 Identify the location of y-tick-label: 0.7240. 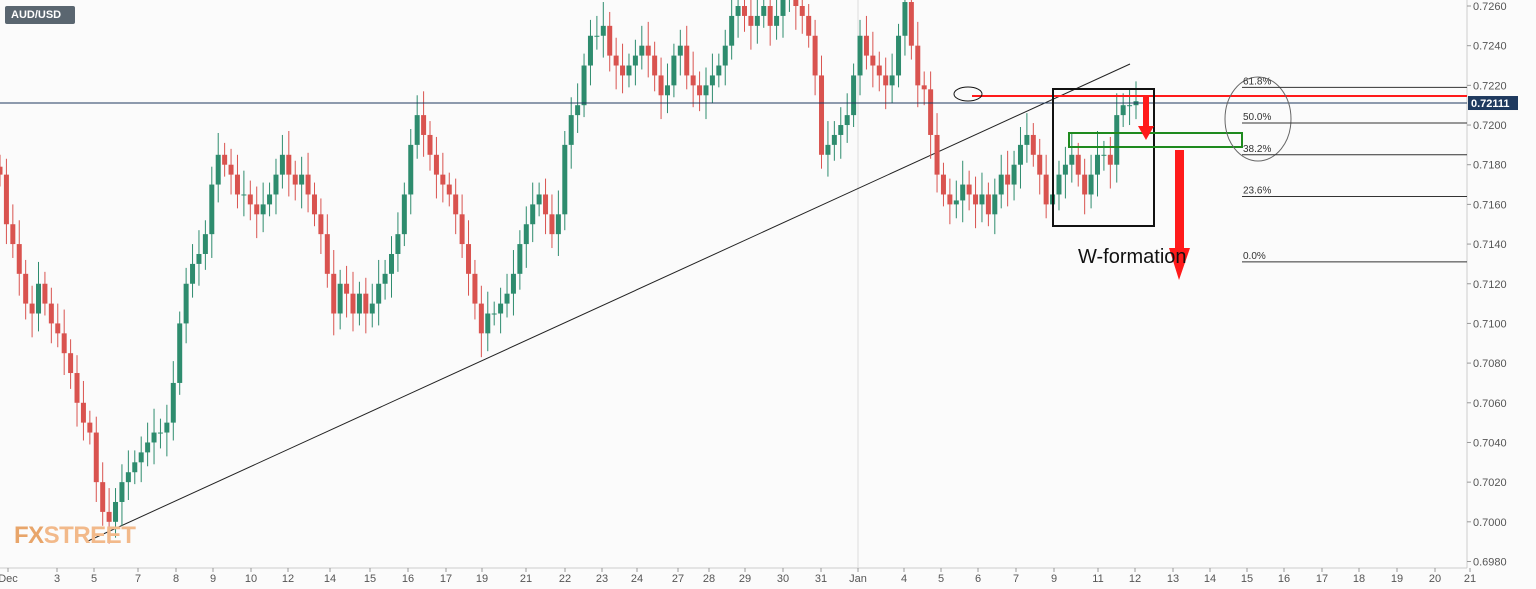
(1490, 47).